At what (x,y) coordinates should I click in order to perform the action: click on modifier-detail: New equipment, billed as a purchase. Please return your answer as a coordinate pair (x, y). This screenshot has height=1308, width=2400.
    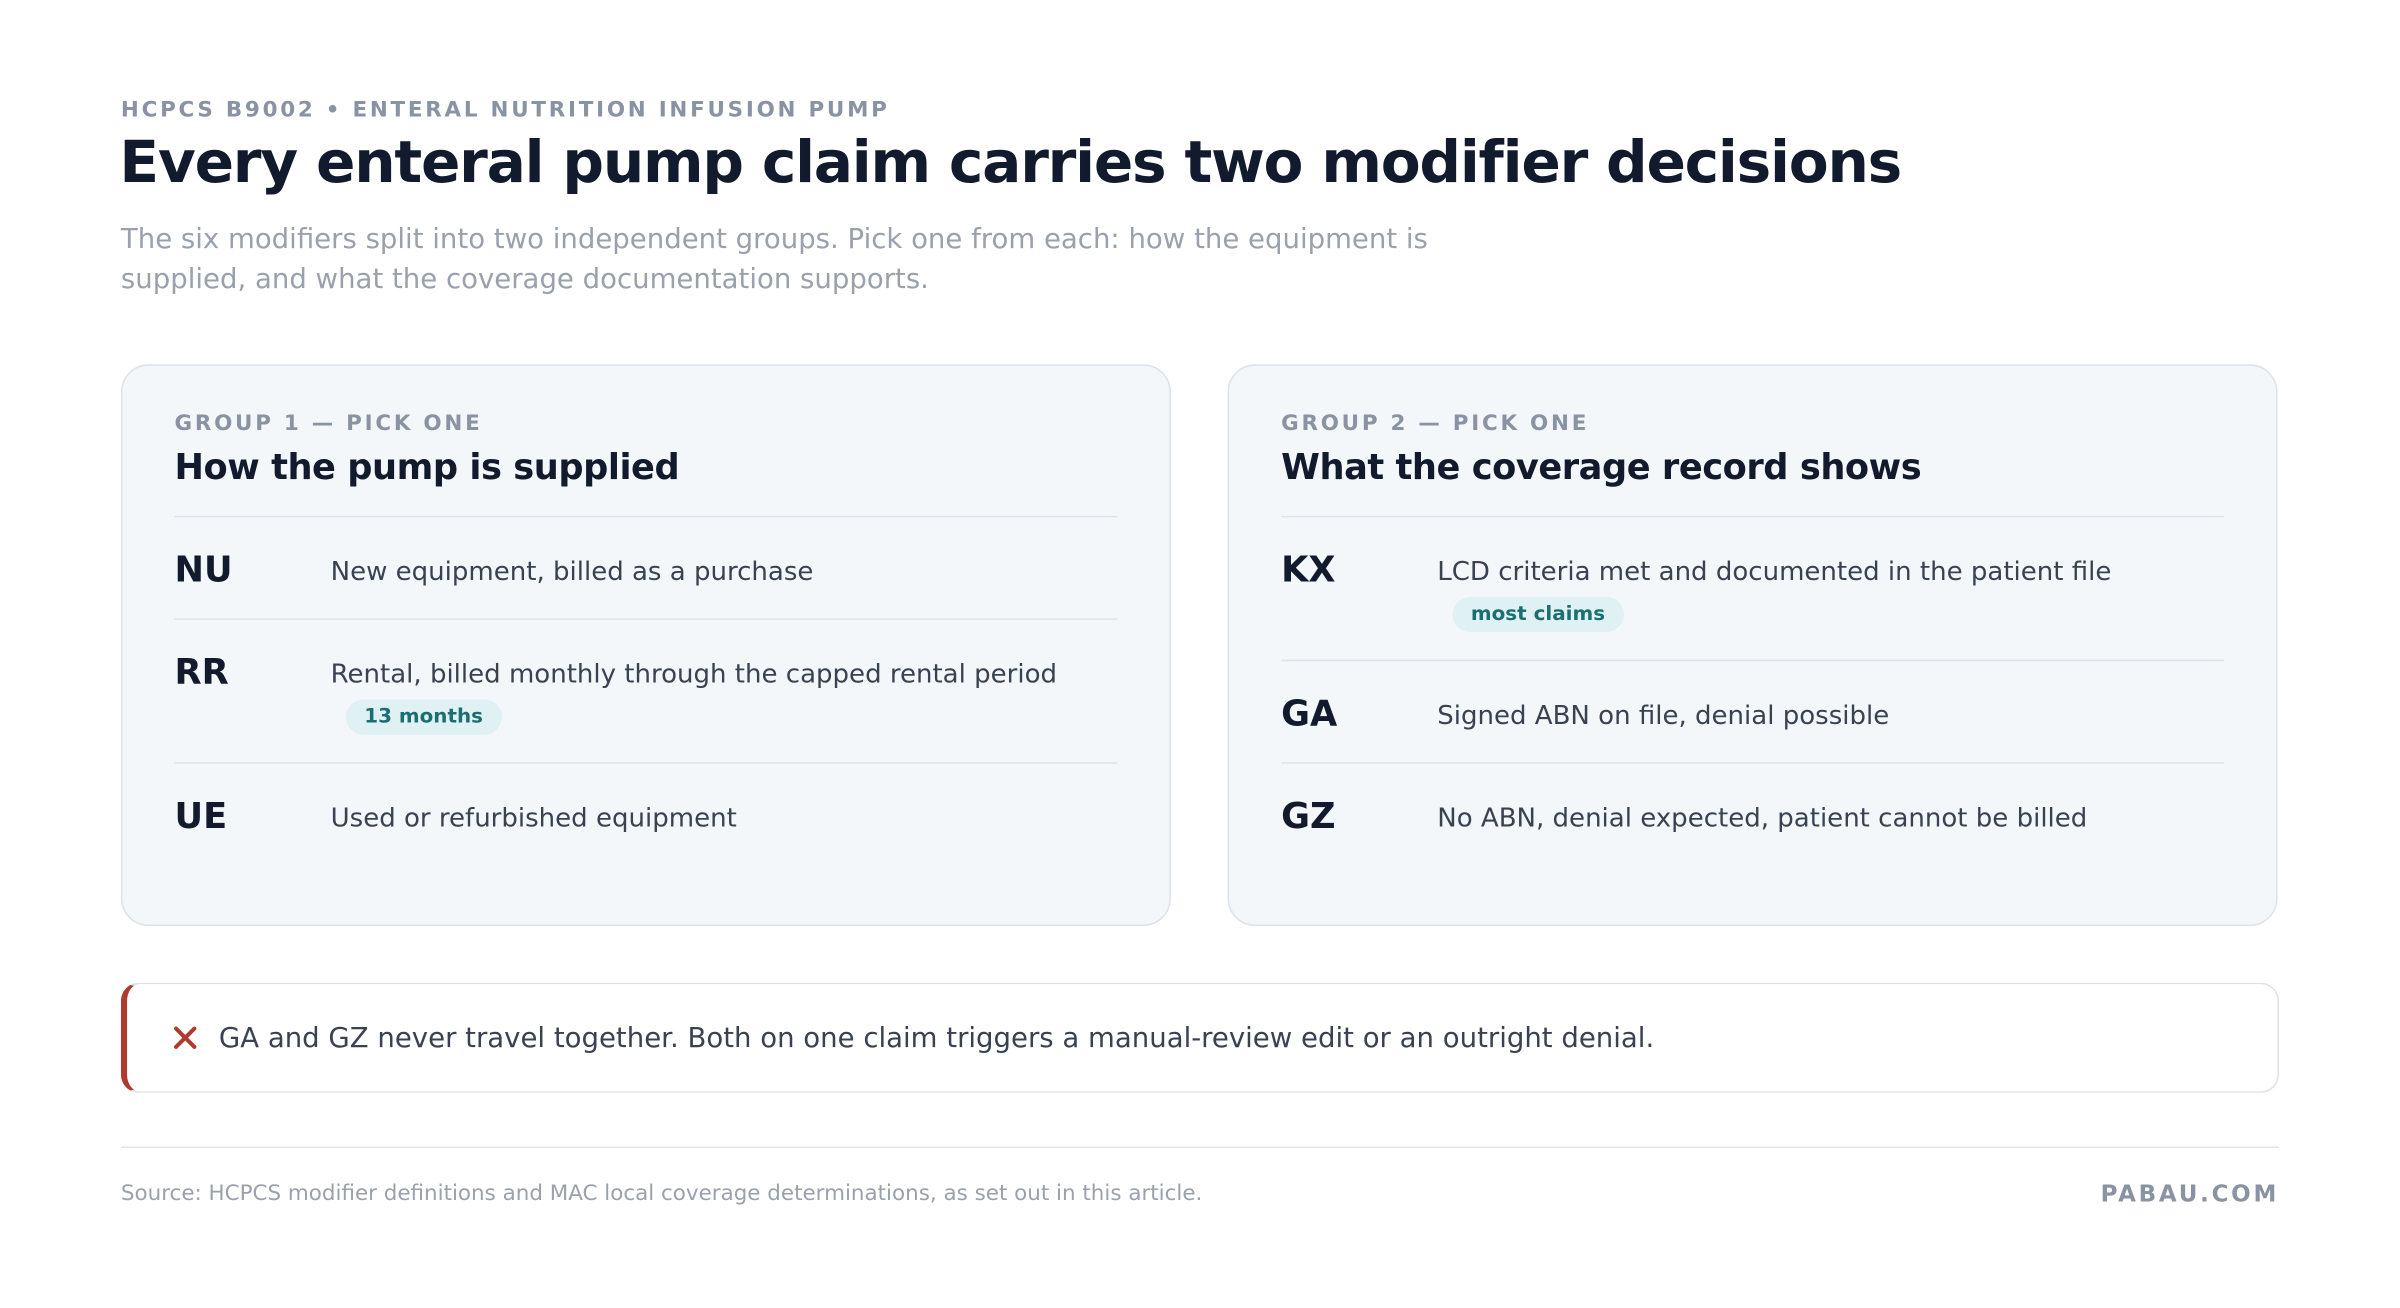
    Looking at the image, I should click on (572, 571).